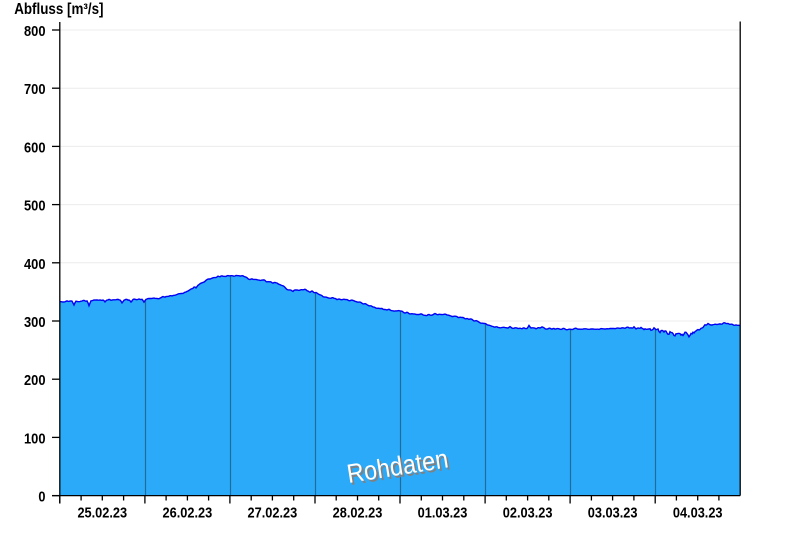 This screenshot has width=800, height=550. I want to click on svg-text: 400, so click(35, 265).